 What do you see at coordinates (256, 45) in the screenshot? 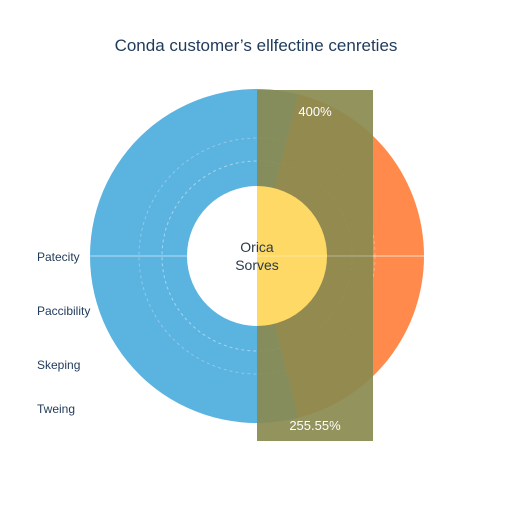
I see `chart-title: Conda customer’s ellfectine cenreties` at bounding box center [256, 45].